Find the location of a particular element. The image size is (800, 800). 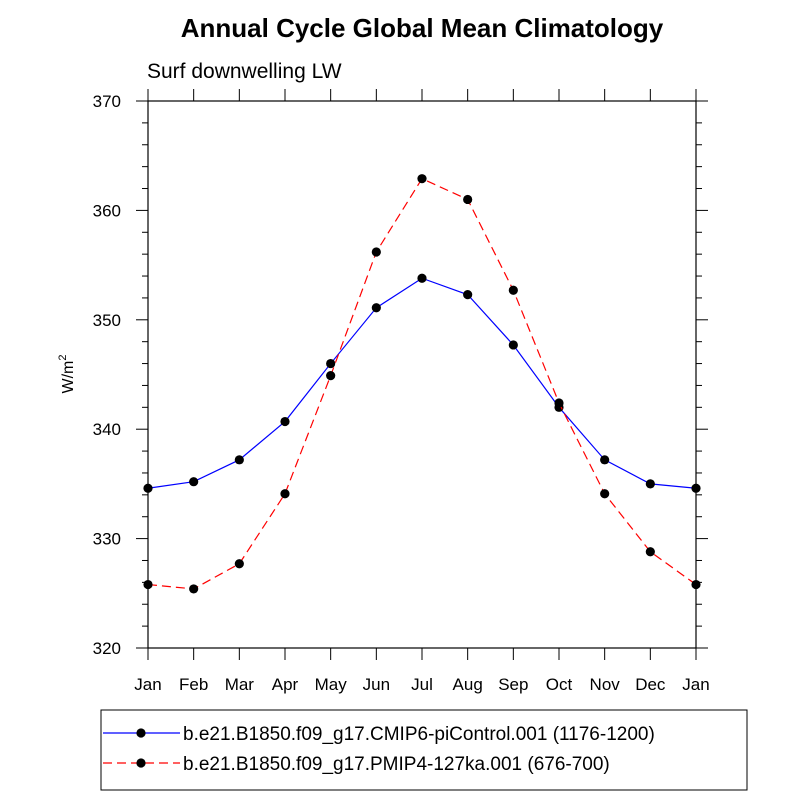

x-tick-label: Mar is located at coordinates (240, 684).